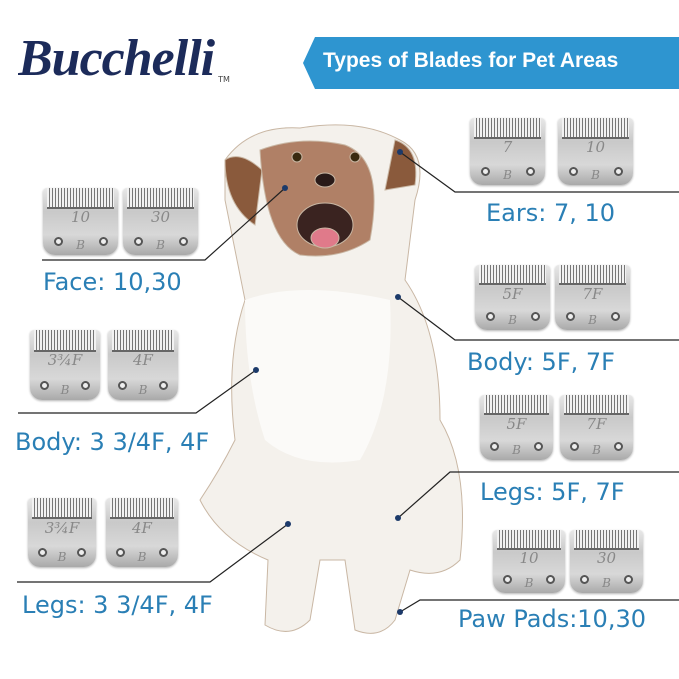 The height and width of the screenshot is (679, 679). Describe the element at coordinates (471, 60) in the screenshot. I see `banner-title: Types of Blades for Pet Areas` at that location.